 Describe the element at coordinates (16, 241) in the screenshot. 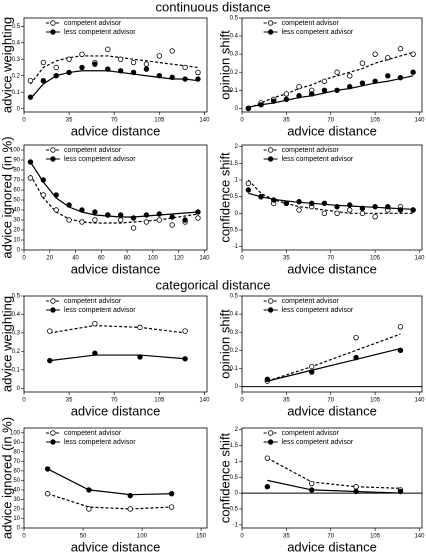

I see `y-tick-label: 10` at that location.